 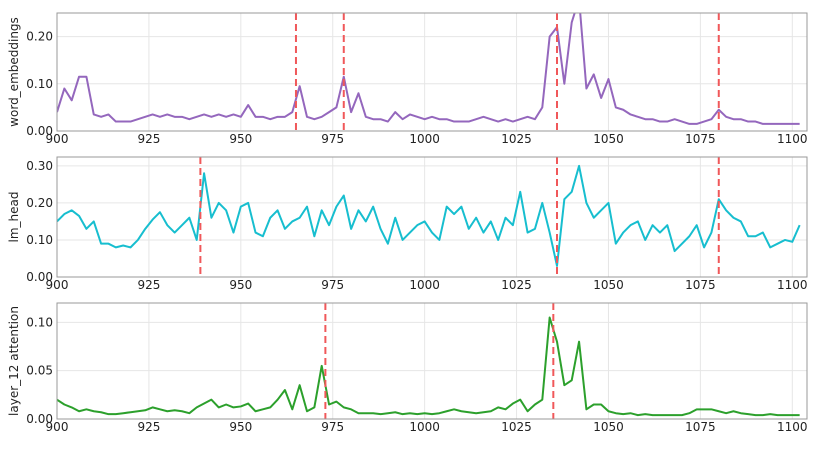 What do you see at coordinates (39, 166) in the screenshot?
I see `y-tick-label: 0.30` at bounding box center [39, 166].